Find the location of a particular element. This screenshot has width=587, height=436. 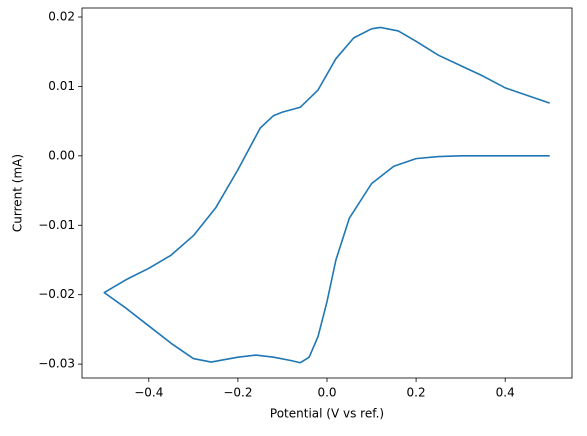

y-tick-label: −0.02 is located at coordinates (56, 294).